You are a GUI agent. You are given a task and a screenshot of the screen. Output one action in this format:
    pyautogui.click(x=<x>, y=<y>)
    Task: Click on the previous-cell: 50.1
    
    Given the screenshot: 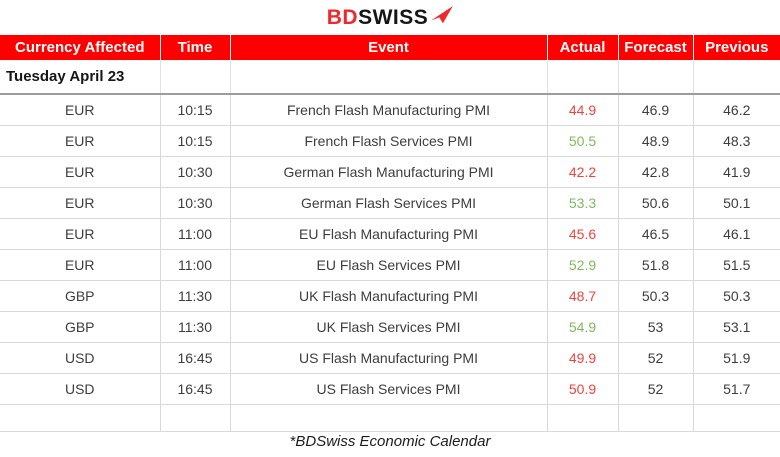 What is the action you would take?
    pyautogui.click(x=736, y=203)
    